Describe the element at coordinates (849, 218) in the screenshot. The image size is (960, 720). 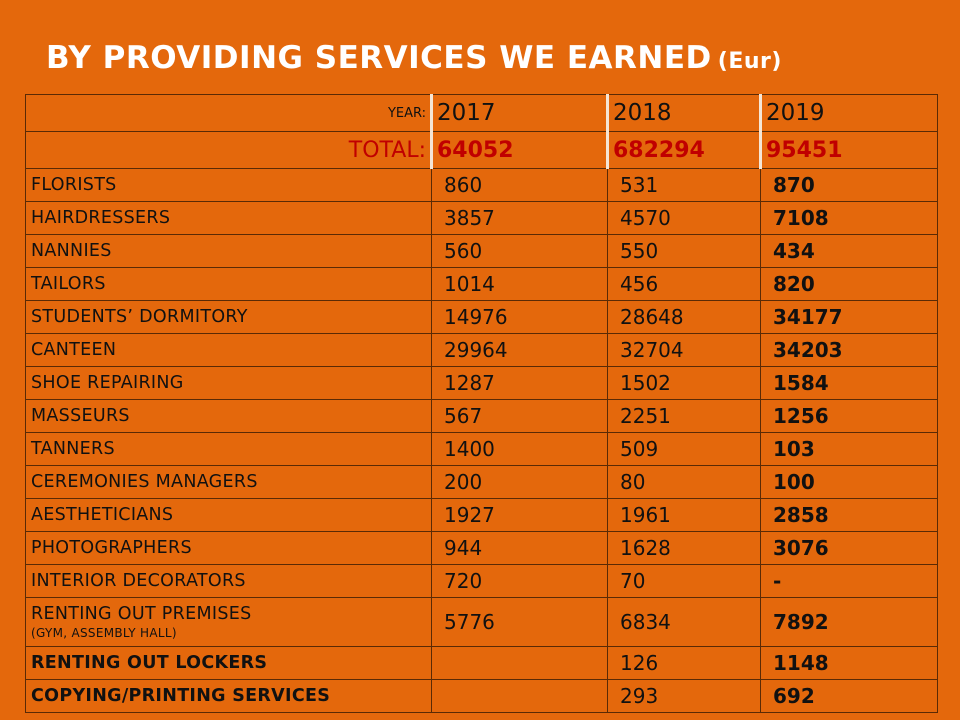
I see `value-2019: 7108` at that location.